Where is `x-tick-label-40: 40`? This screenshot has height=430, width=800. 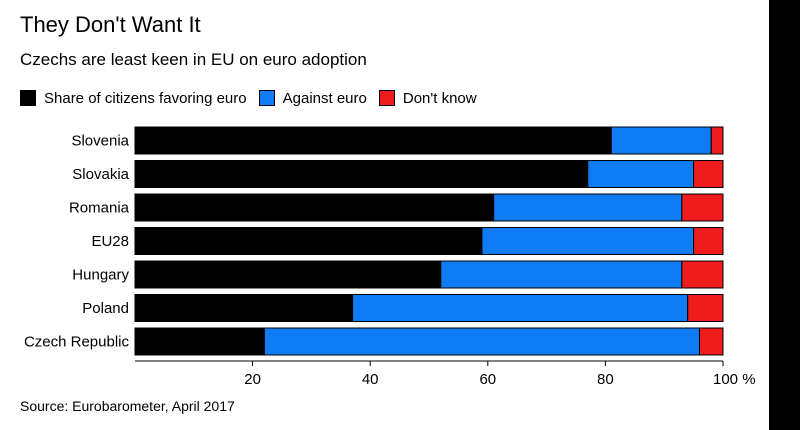
x-tick-label-40: 40 is located at coordinates (370, 379).